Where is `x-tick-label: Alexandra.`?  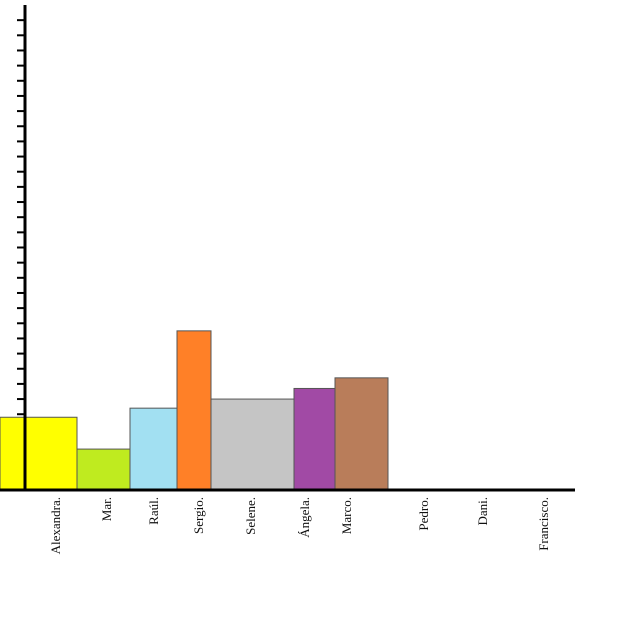
x-tick-label: Alexandra. is located at coordinates (55, 525).